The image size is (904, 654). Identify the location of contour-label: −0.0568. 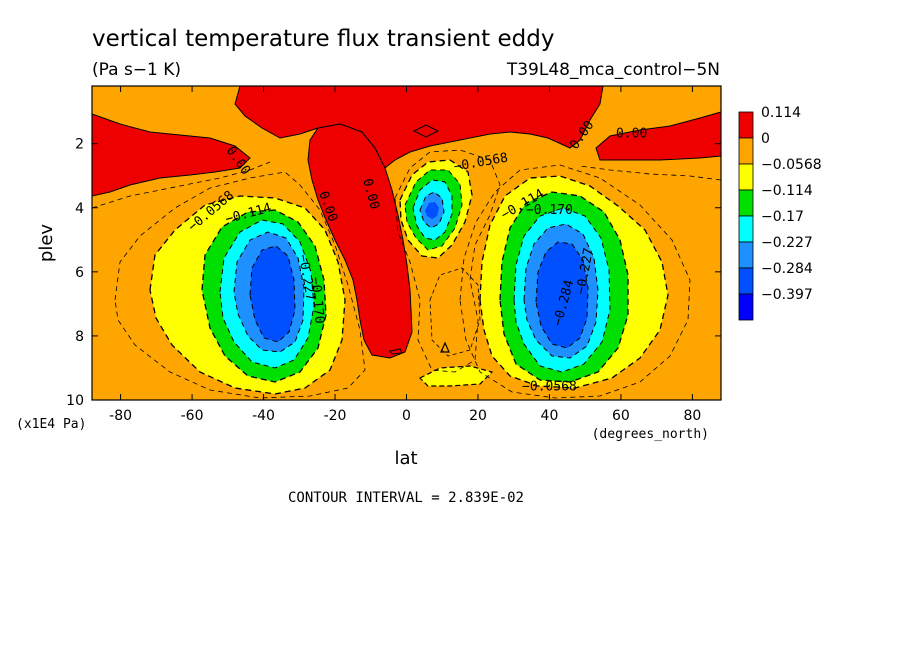
(549, 386).